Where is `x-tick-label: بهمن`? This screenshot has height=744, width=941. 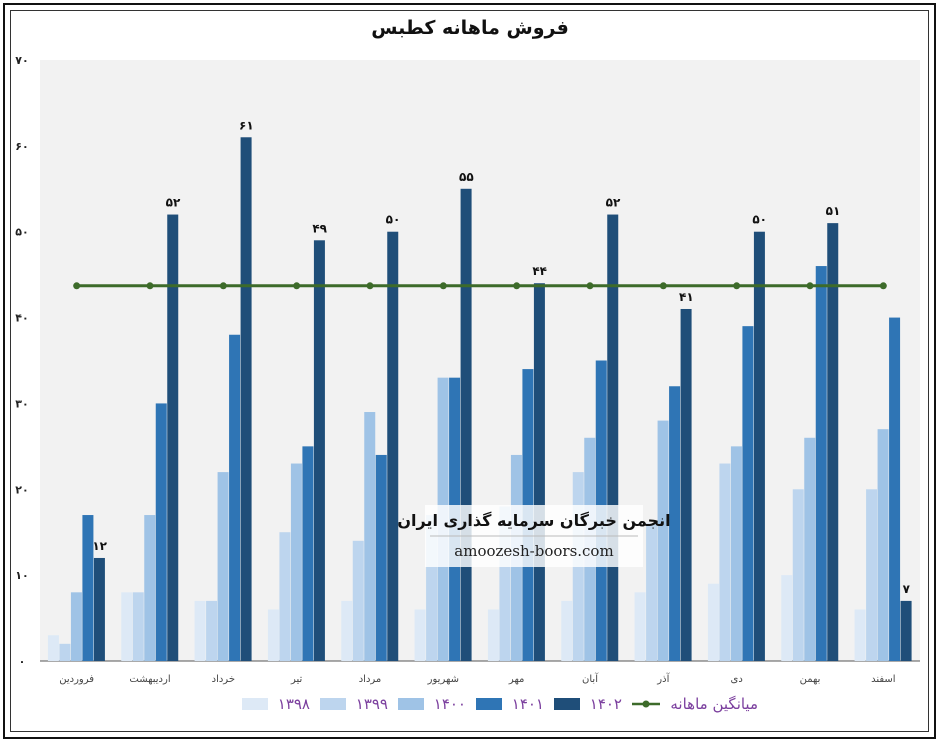 x-tick-label: بهمن is located at coordinates (810, 679).